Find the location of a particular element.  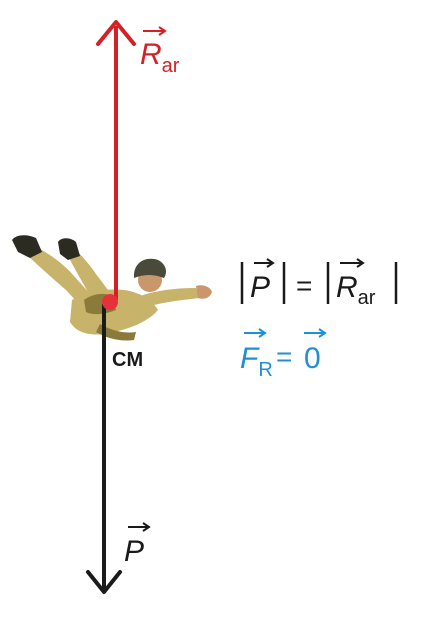

resultant-equation: FR = 0 is located at coordinates (283, 354).